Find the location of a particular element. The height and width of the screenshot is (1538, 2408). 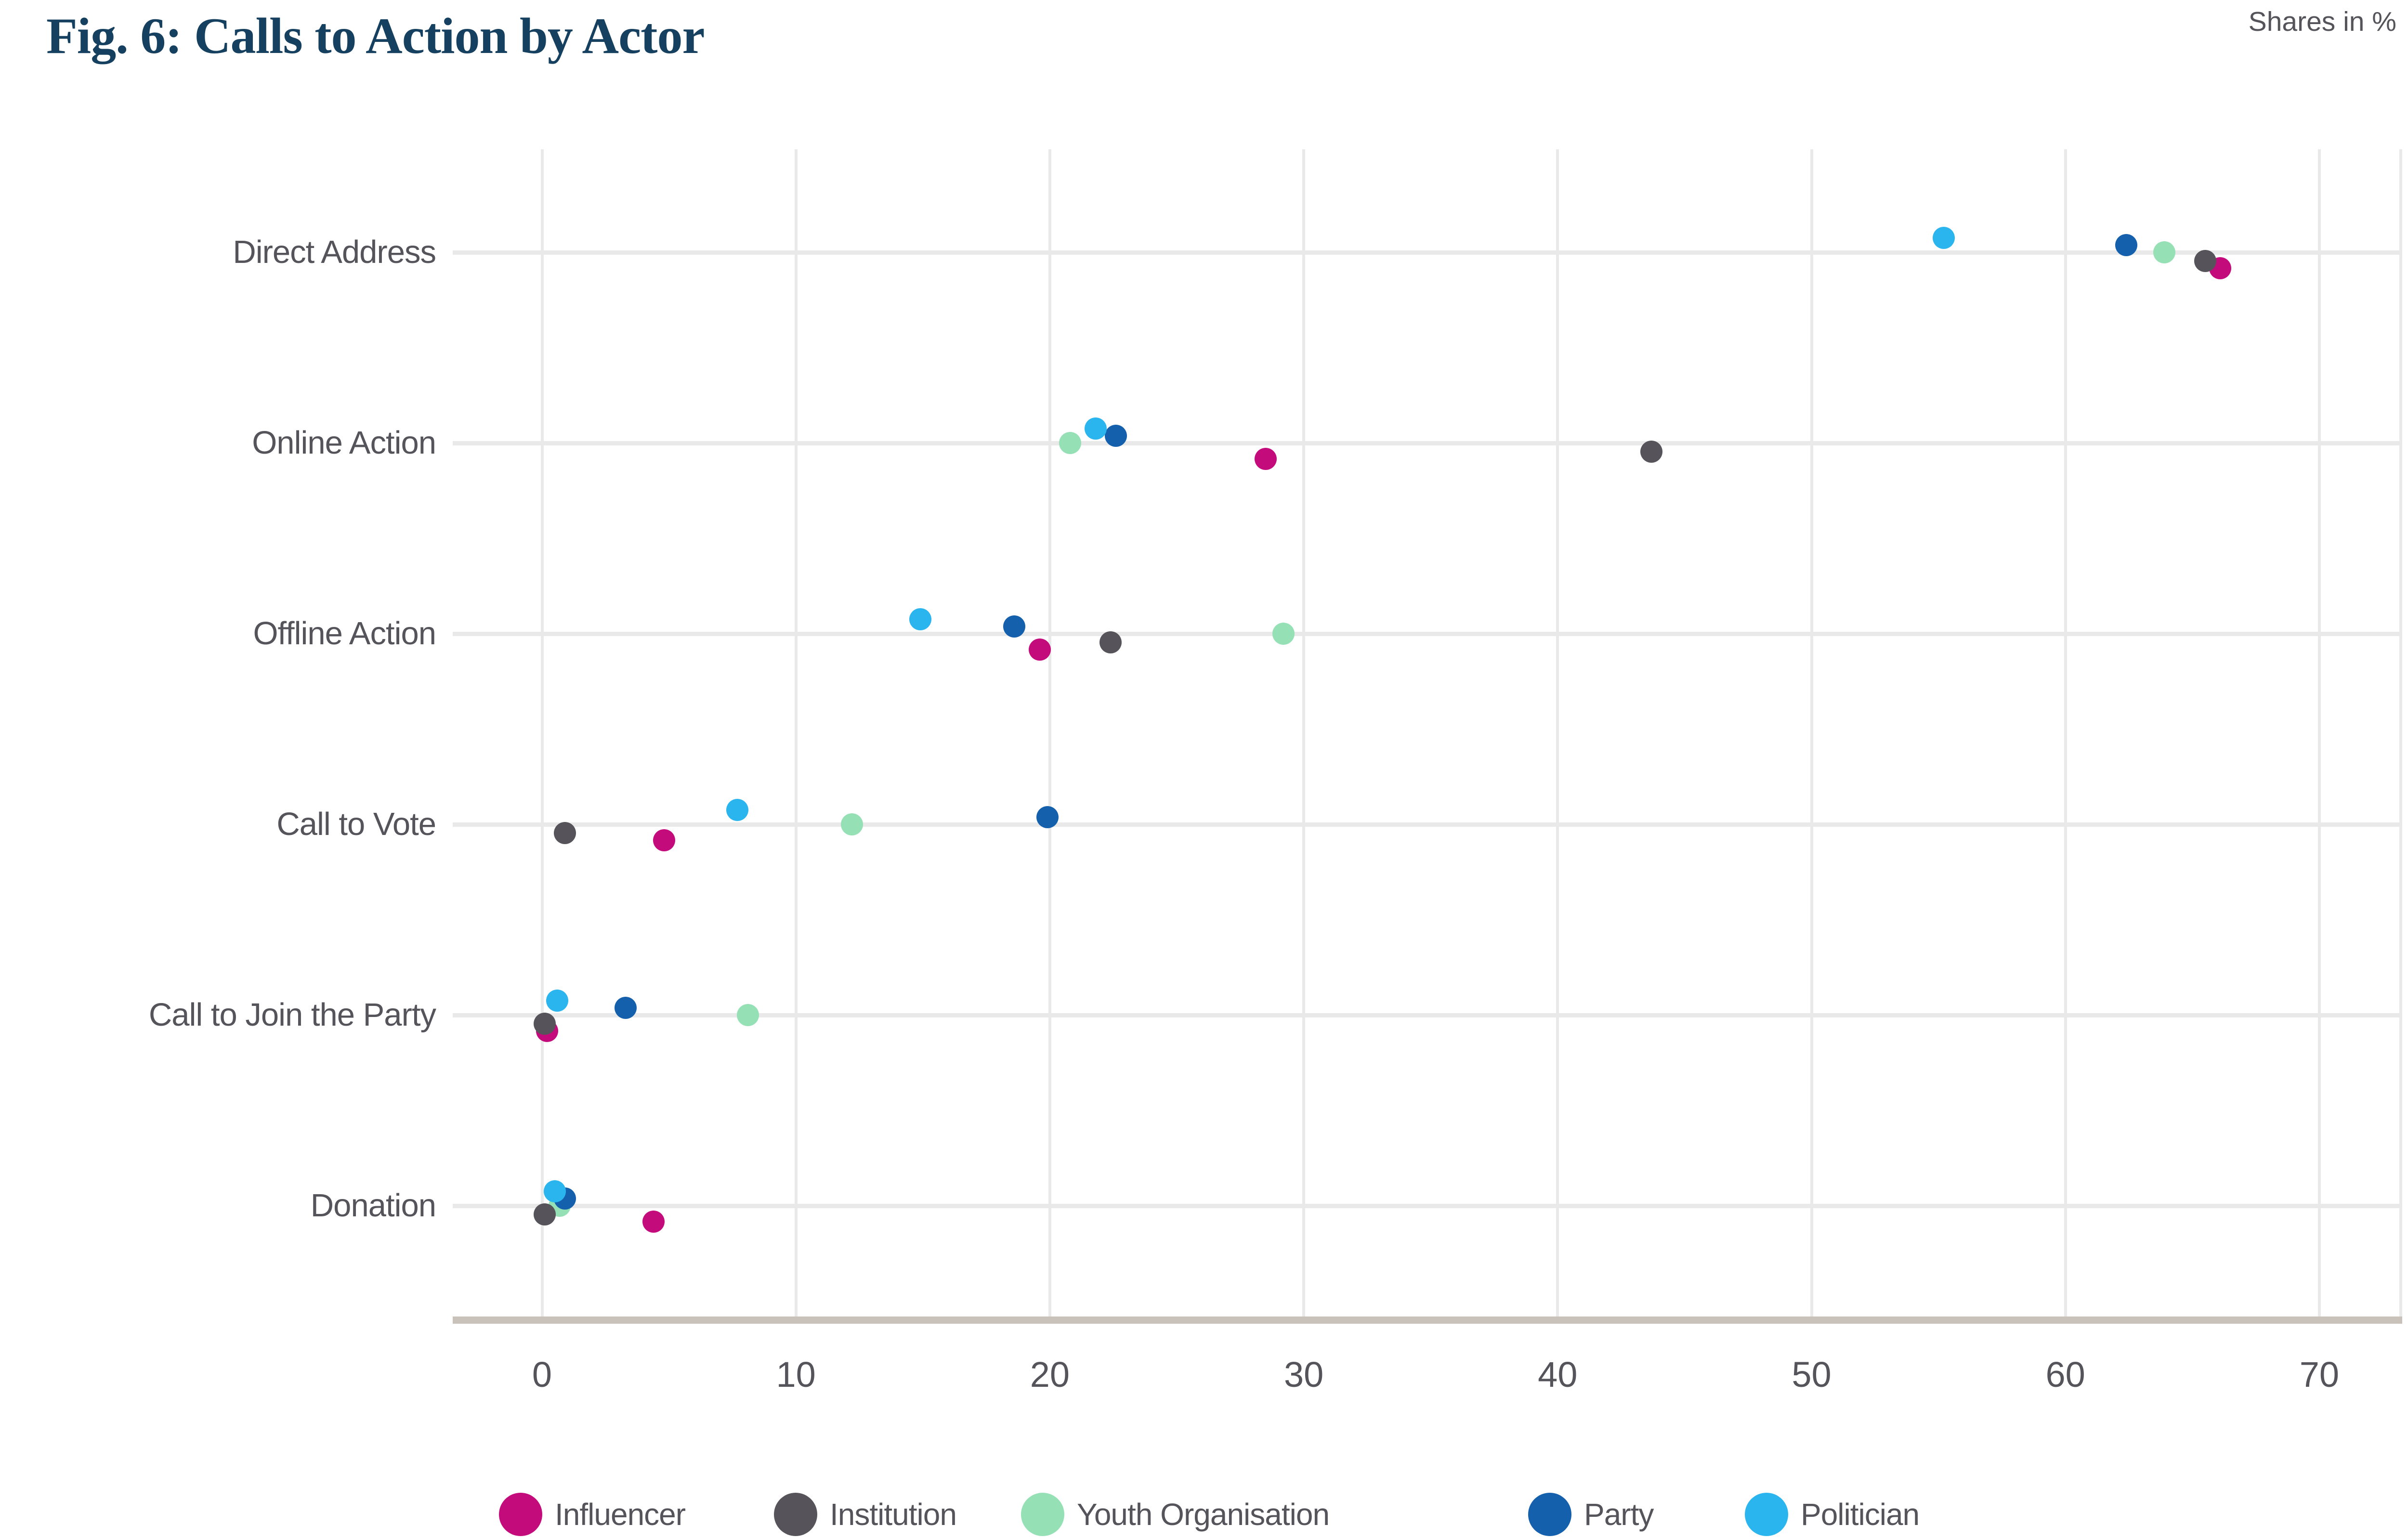

dot-influencer-online-action is located at coordinates (1266, 459).